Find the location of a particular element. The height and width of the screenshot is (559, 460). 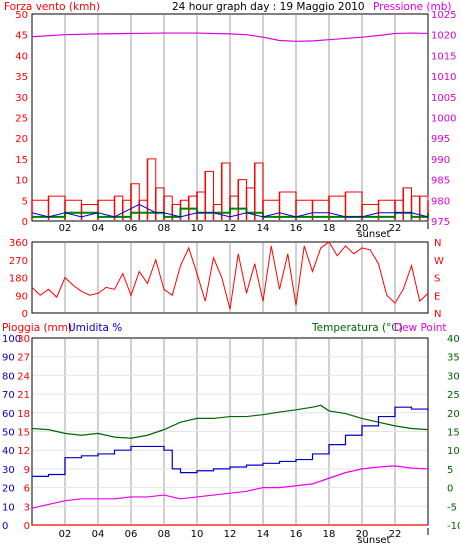

temperature-tick-label: 10 is located at coordinates (453, 451).